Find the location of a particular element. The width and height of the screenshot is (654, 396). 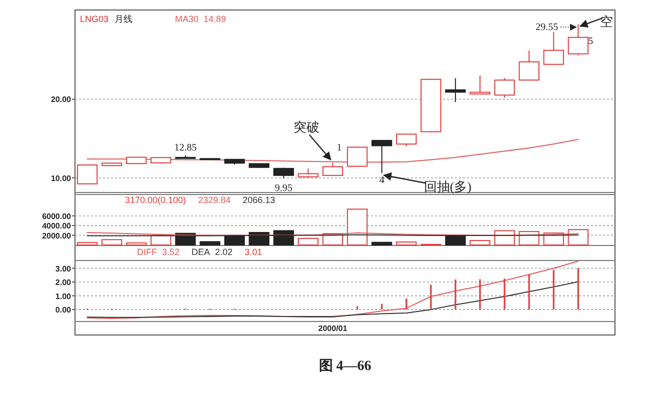

y-tick-label: 10.00 is located at coordinates (61, 178).